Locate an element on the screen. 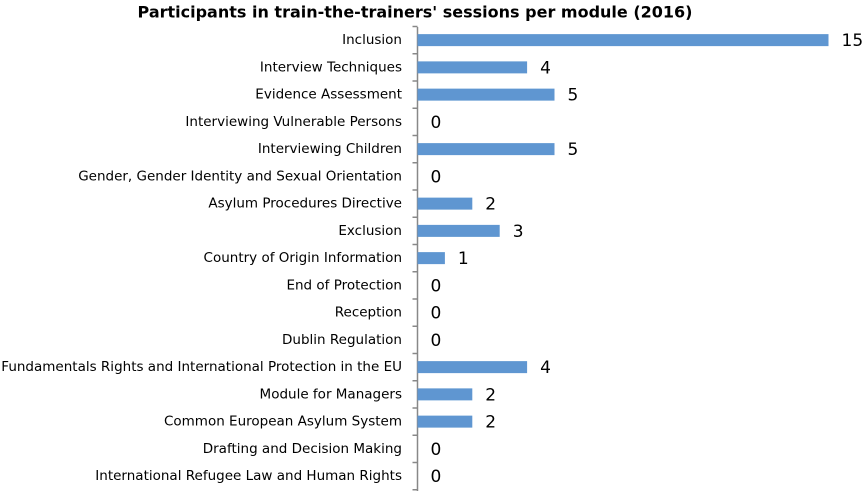 The width and height of the screenshot is (863, 491). category-label: Asylum Procedures Directive is located at coordinates (305, 204).